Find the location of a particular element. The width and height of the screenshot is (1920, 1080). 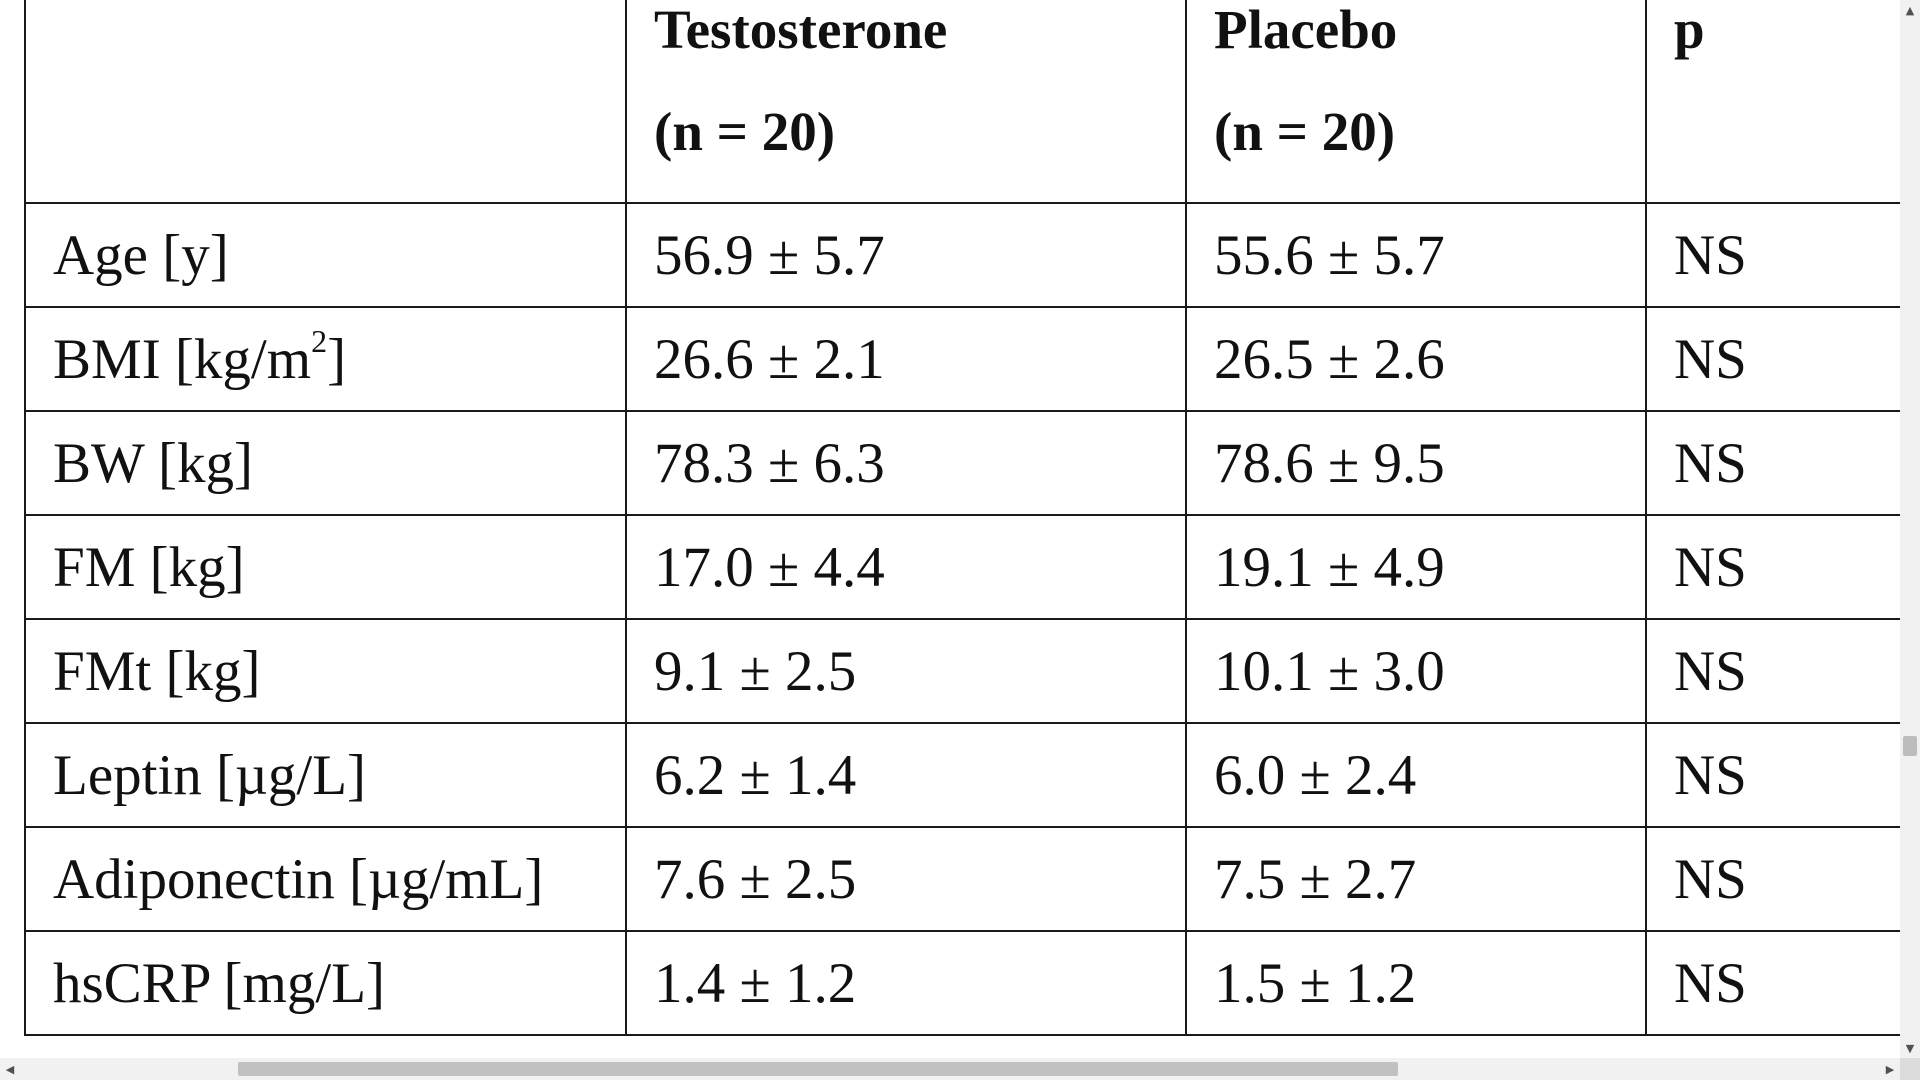

row-label: Adiponectin [µg/mL] is located at coordinates (325, 879).